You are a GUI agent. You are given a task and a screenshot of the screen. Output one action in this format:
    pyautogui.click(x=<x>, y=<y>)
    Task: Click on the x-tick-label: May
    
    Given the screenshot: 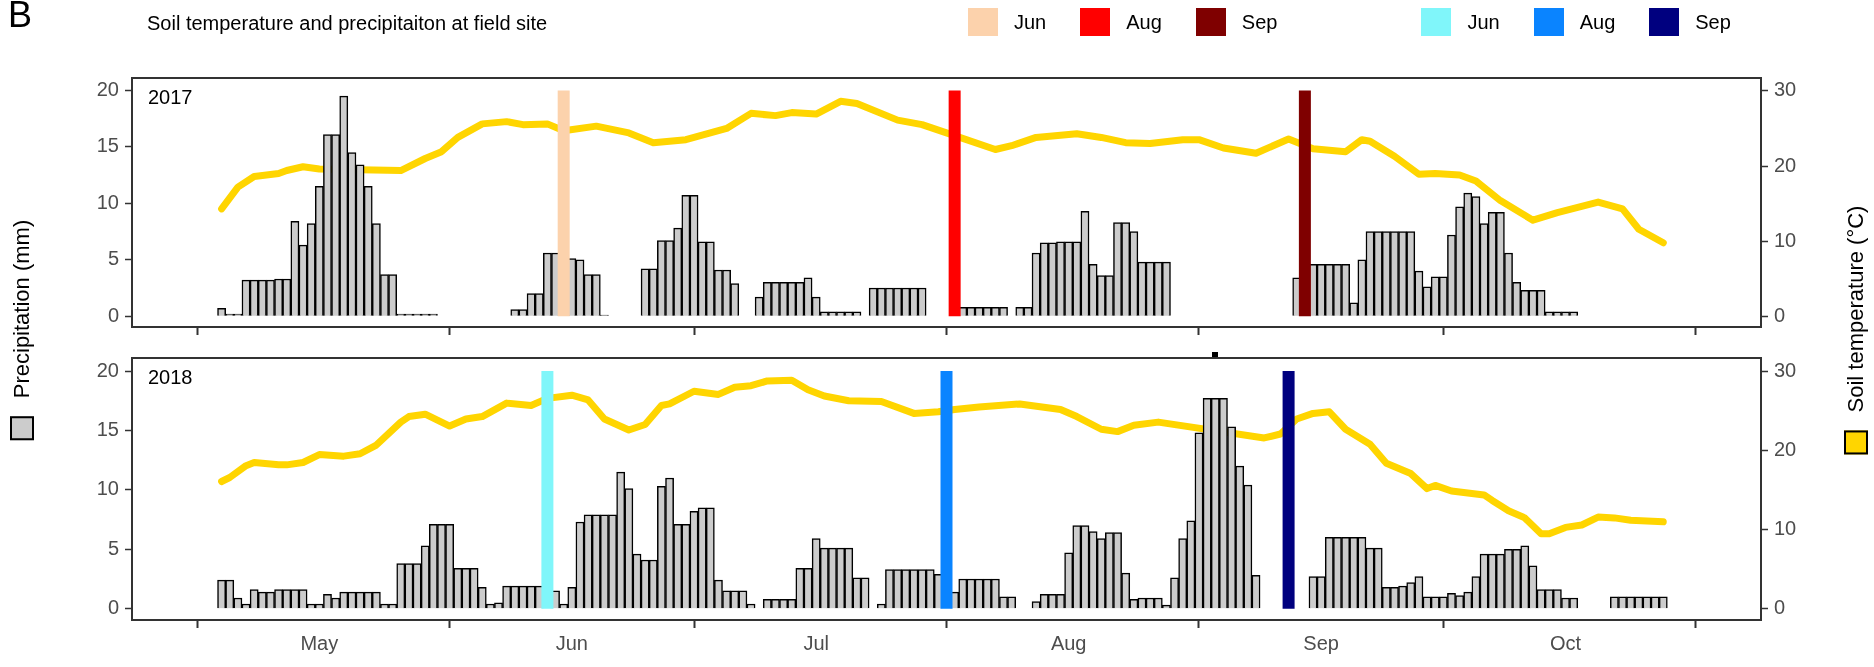 What is the action you would take?
    pyautogui.click(x=319, y=642)
    